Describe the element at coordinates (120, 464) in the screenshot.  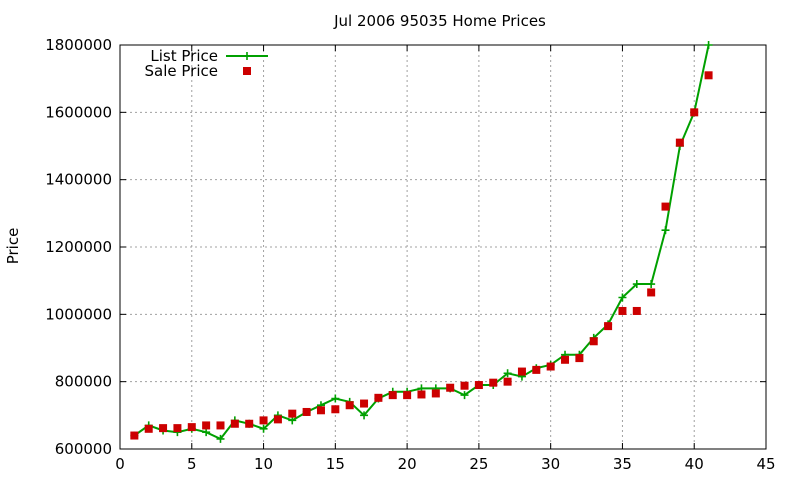
I see `x-tick-label: 0` at that location.